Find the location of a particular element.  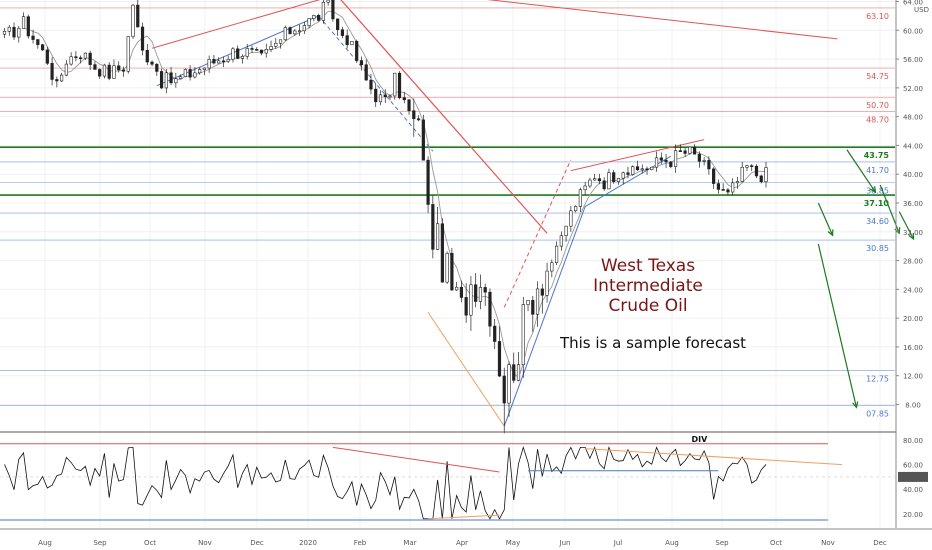

chart-title-line-2: Intermediate is located at coordinates (648, 286).